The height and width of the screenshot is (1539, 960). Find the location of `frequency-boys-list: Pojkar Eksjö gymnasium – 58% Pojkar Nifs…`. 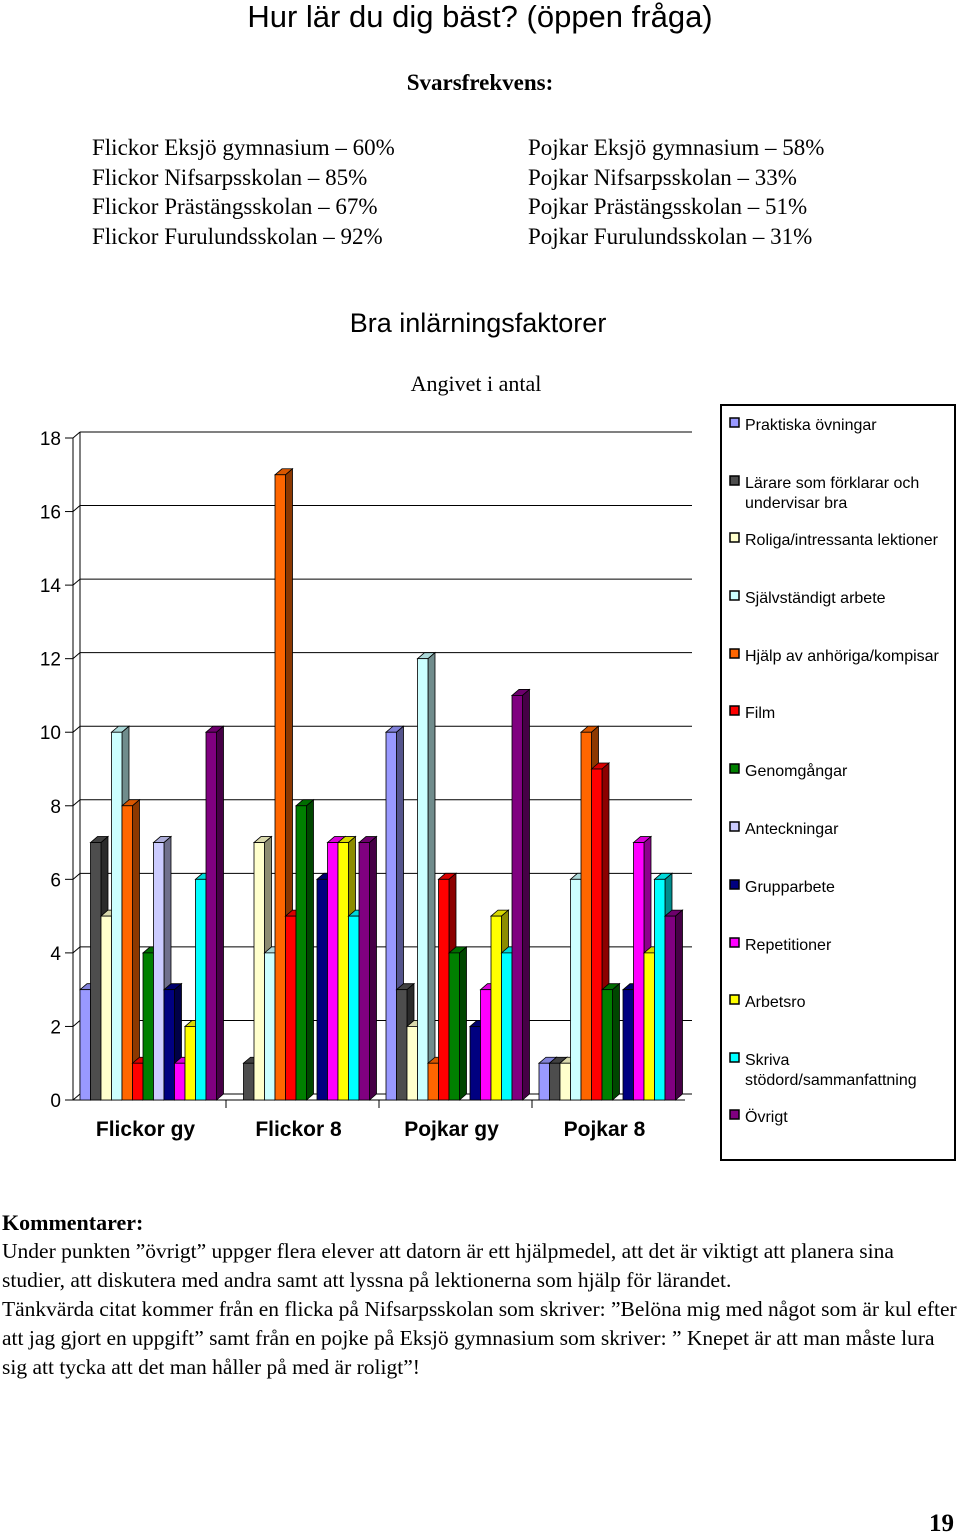

frequency-boys-list: Pojkar Eksjö gymnasium – 58% Pojkar Nifs… is located at coordinates (676, 192).